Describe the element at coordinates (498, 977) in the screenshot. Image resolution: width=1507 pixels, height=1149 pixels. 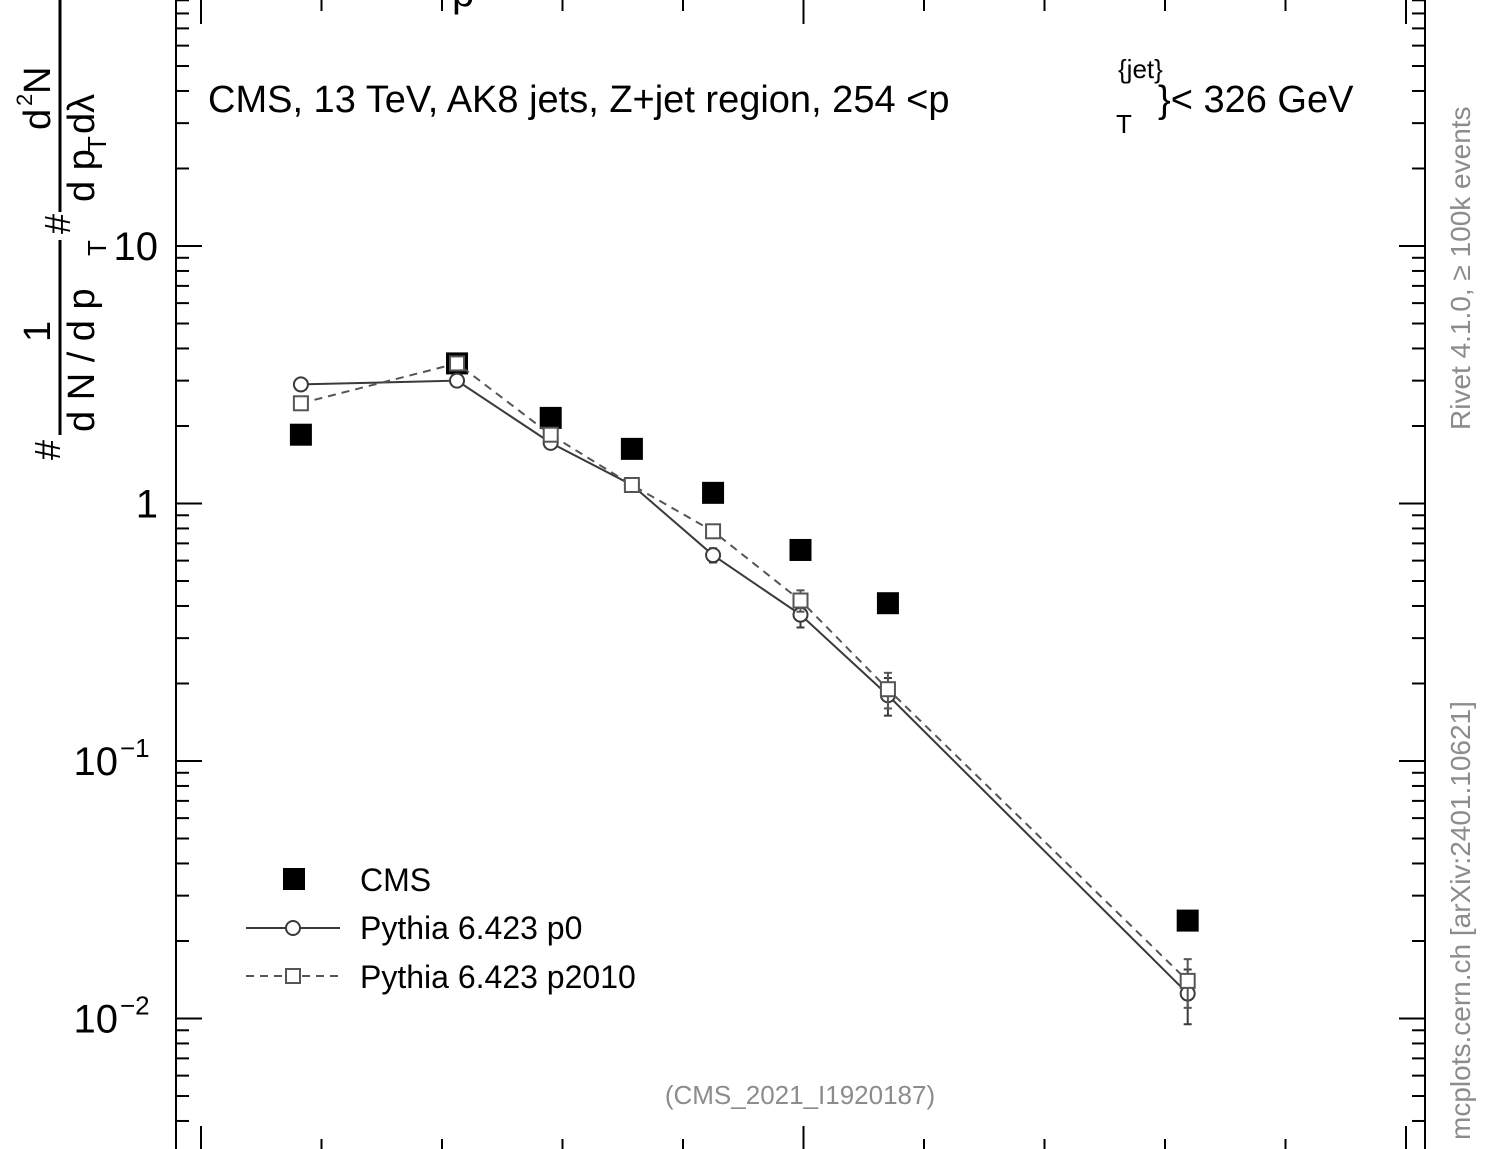
I see `legend-label-p2010: Pythia 6.423 p2010` at that location.